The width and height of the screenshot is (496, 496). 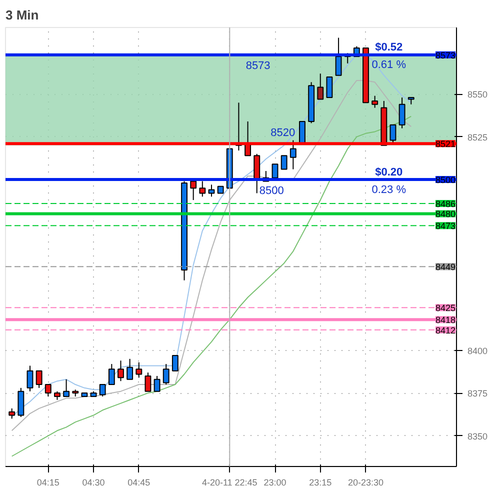 I want to click on y-tick-label: 8350, so click(x=478, y=436).